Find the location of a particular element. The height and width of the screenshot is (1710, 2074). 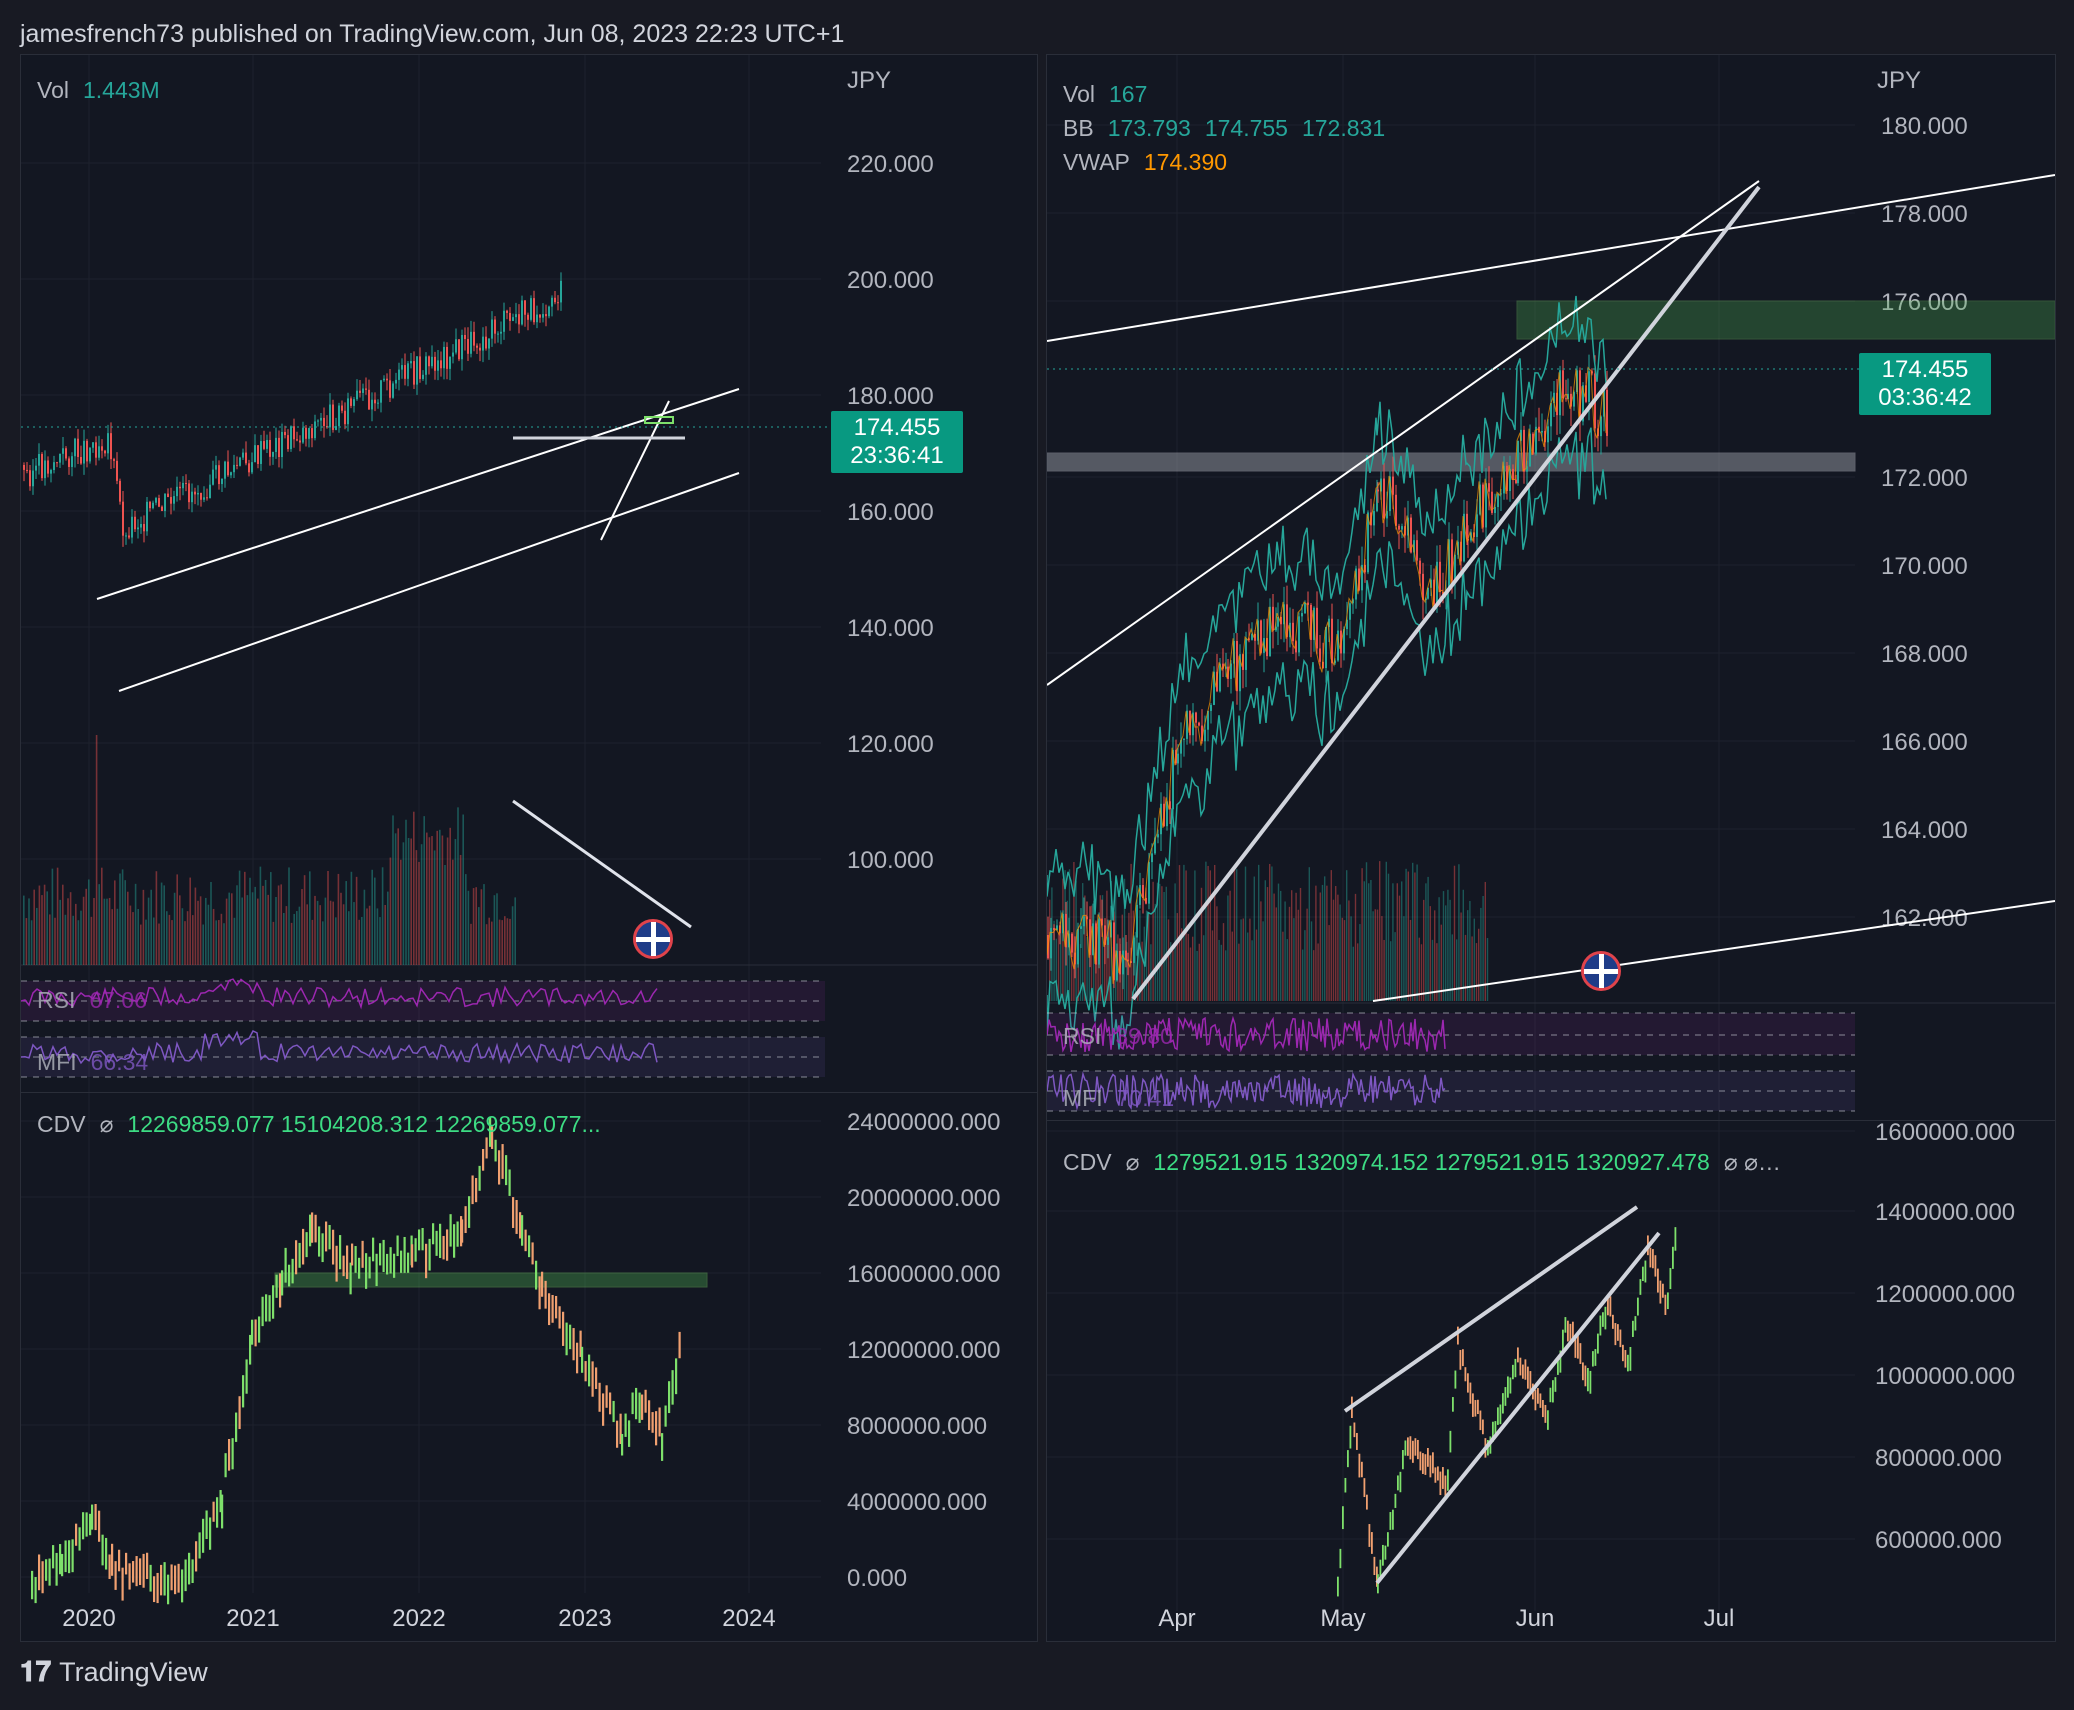

price-tick-label: 178.000 is located at coordinates (1924, 214).